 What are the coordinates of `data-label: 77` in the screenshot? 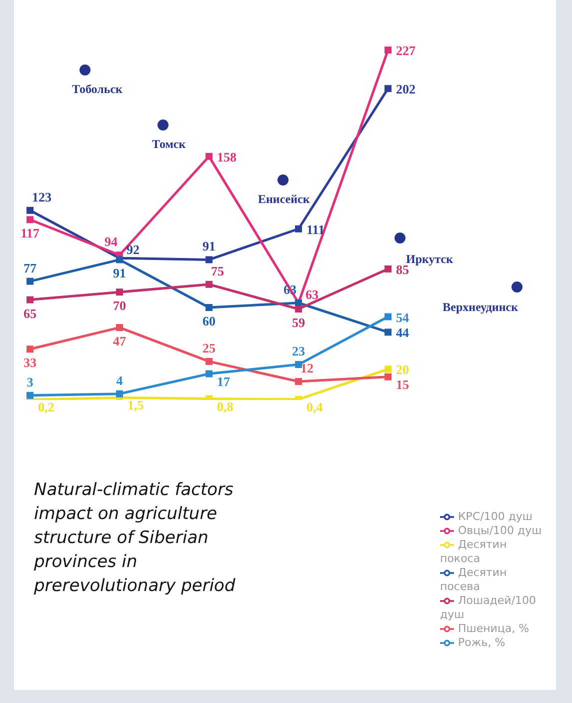 It's located at (30, 268).